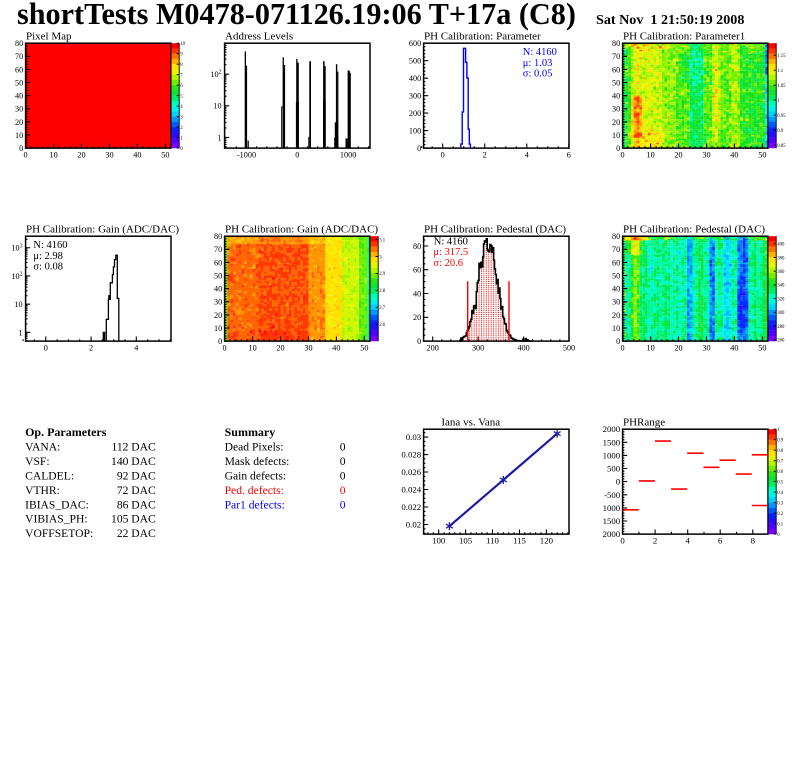 This screenshot has height=772, width=796. I want to click on svg-text: 1.05, so click(781, 86).